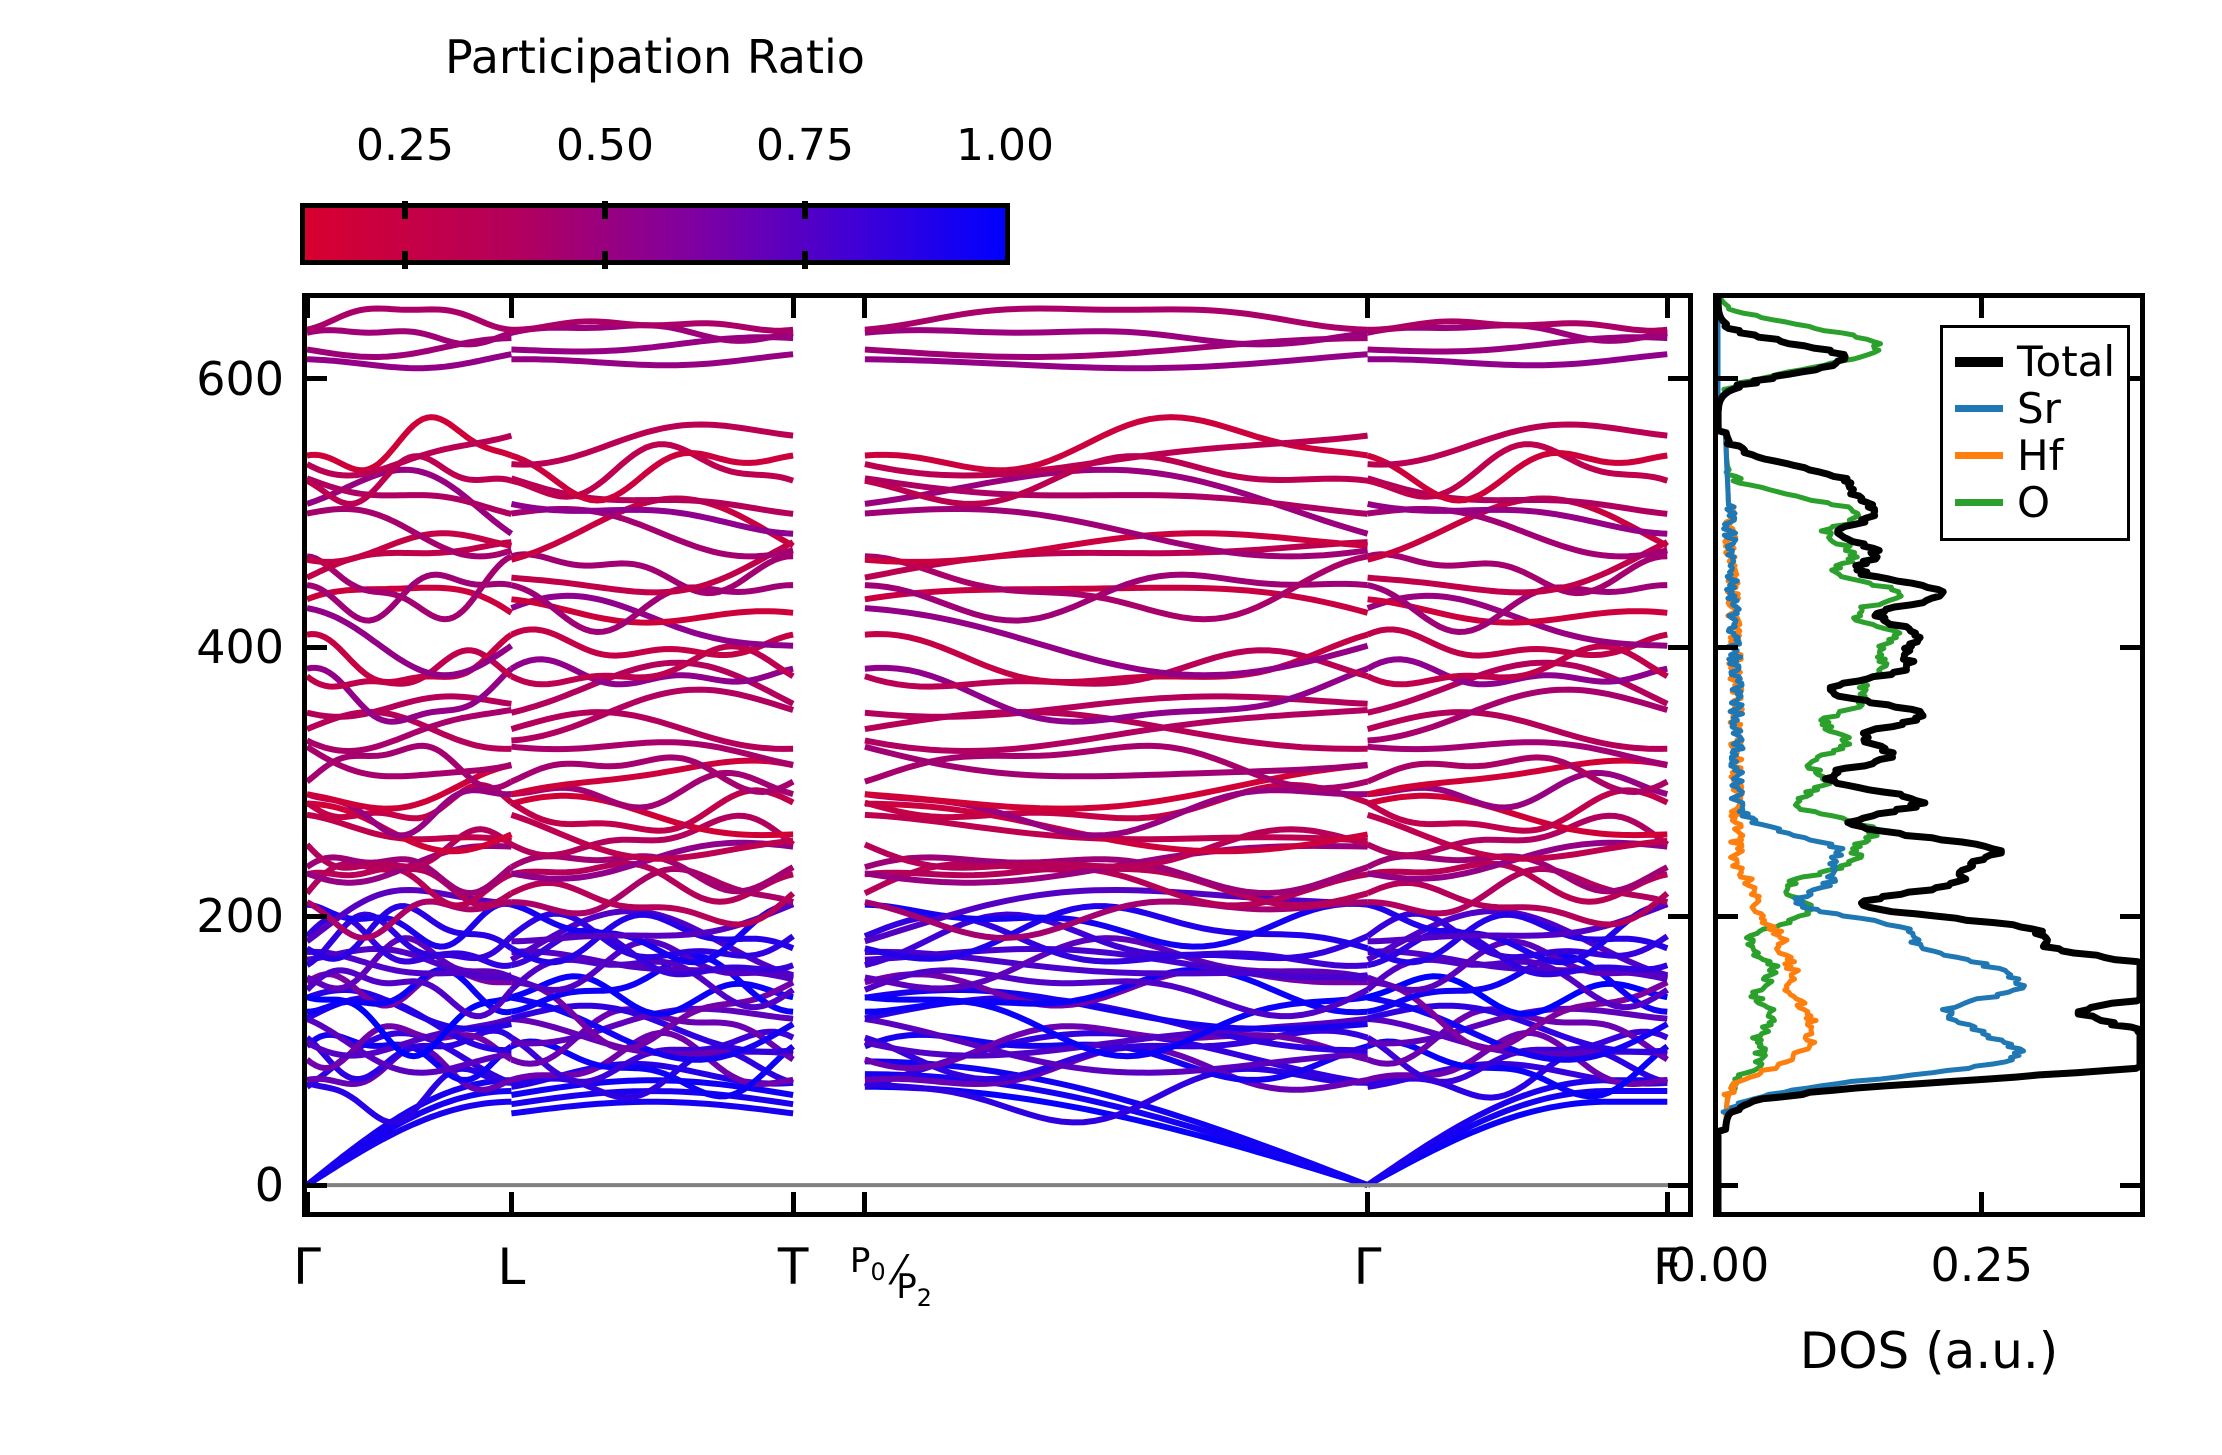  I want to click on colorbar-tick-label: 0.50, so click(605, 145).